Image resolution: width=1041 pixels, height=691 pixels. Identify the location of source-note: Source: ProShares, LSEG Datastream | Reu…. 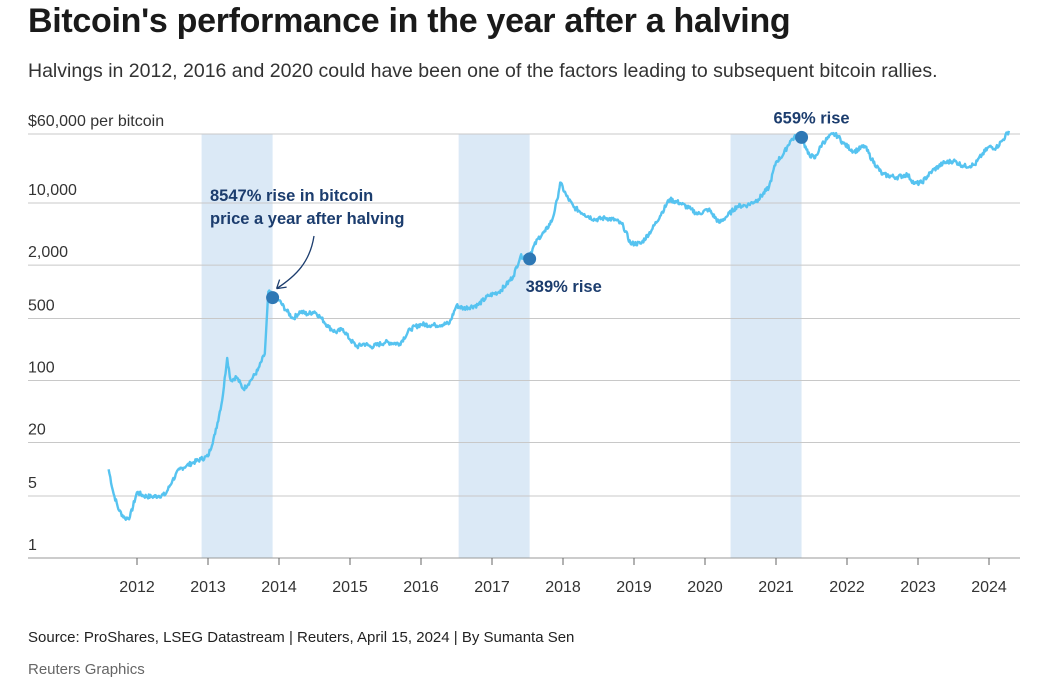
(301, 637).